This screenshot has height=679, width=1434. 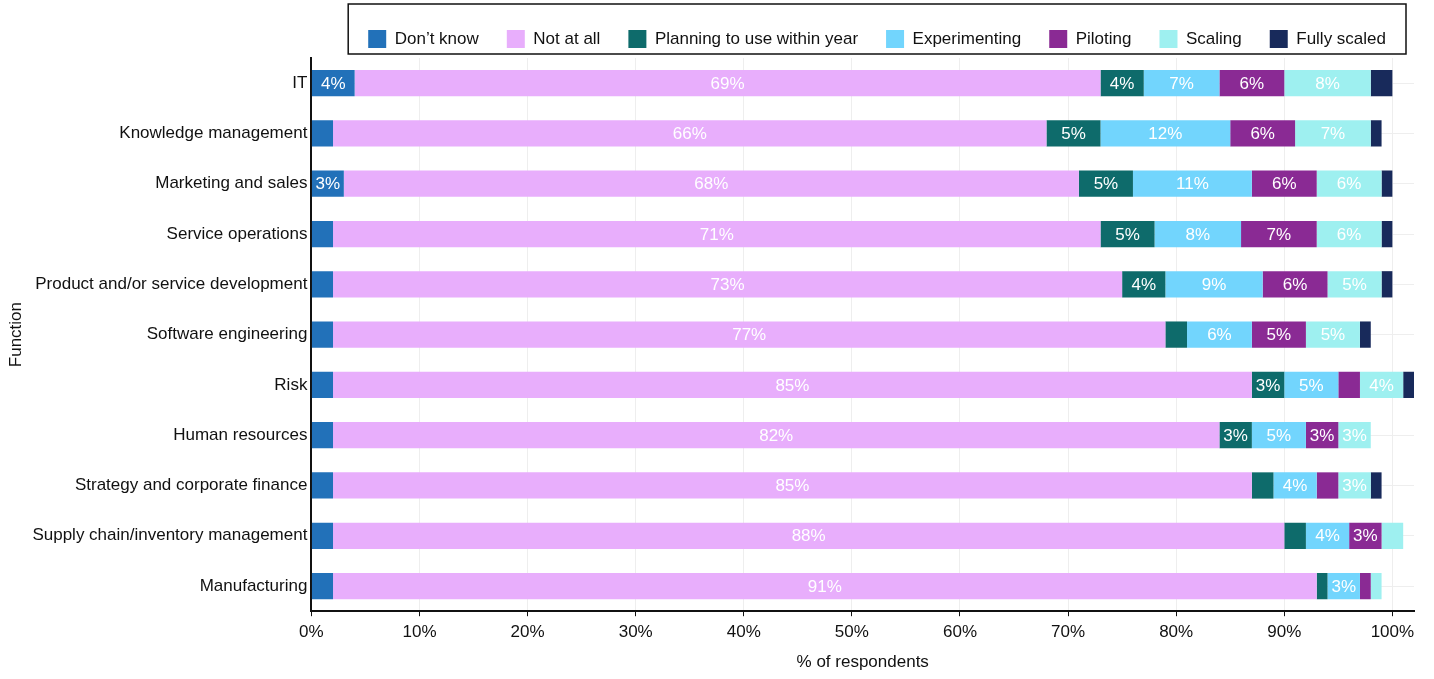 What do you see at coordinates (743, 632) in the screenshot?
I see `x-tick-label: 40%` at bounding box center [743, 632].